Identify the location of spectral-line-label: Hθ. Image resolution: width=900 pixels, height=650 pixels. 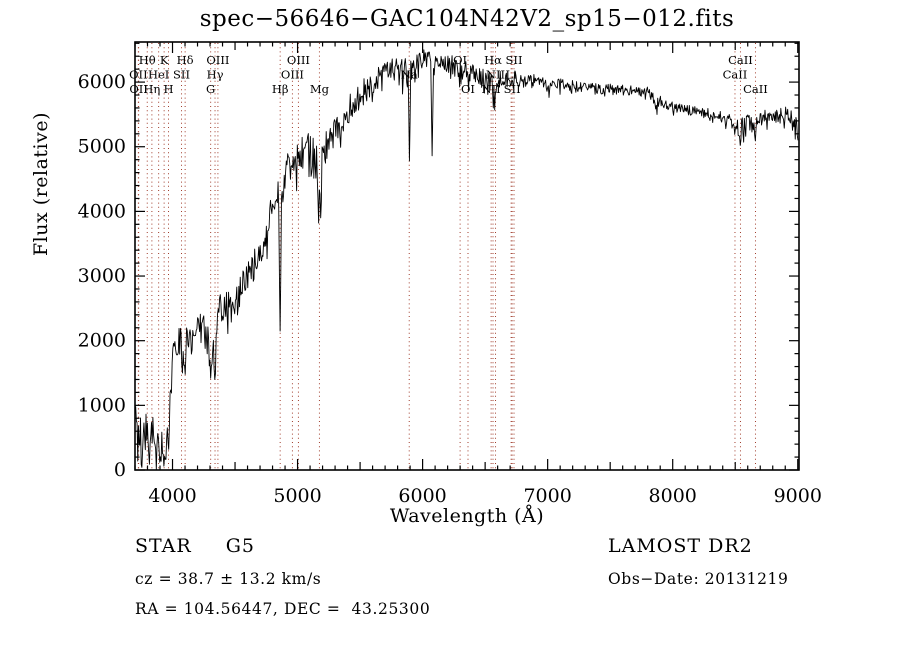
(147, 60).